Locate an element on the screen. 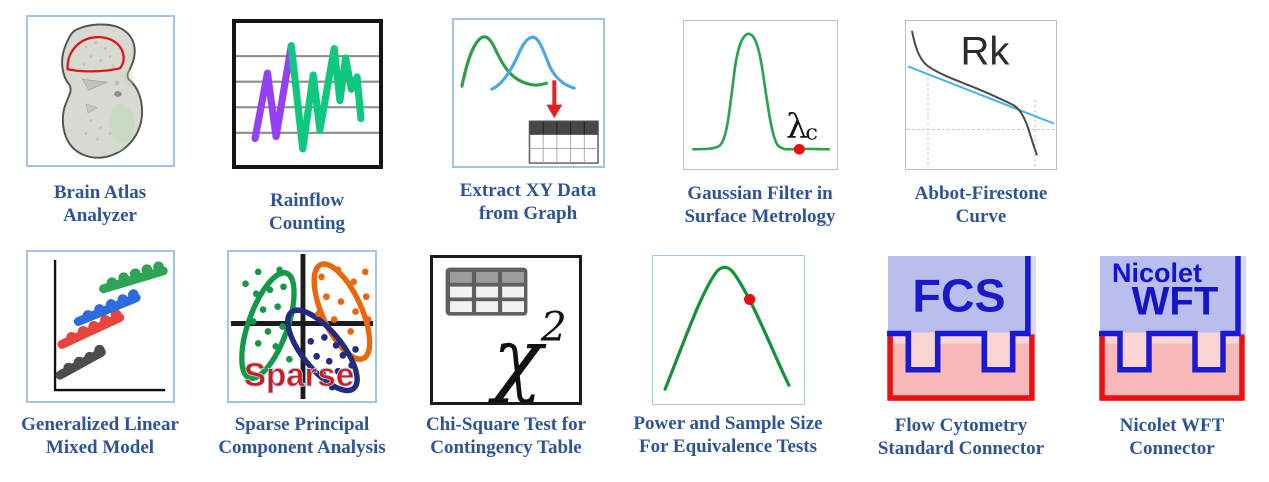 The width and height of the screenshot is (1269, 482). nicolet-wft-thumbnail: Nicolet WFT is located at coordinates (1172, 327).